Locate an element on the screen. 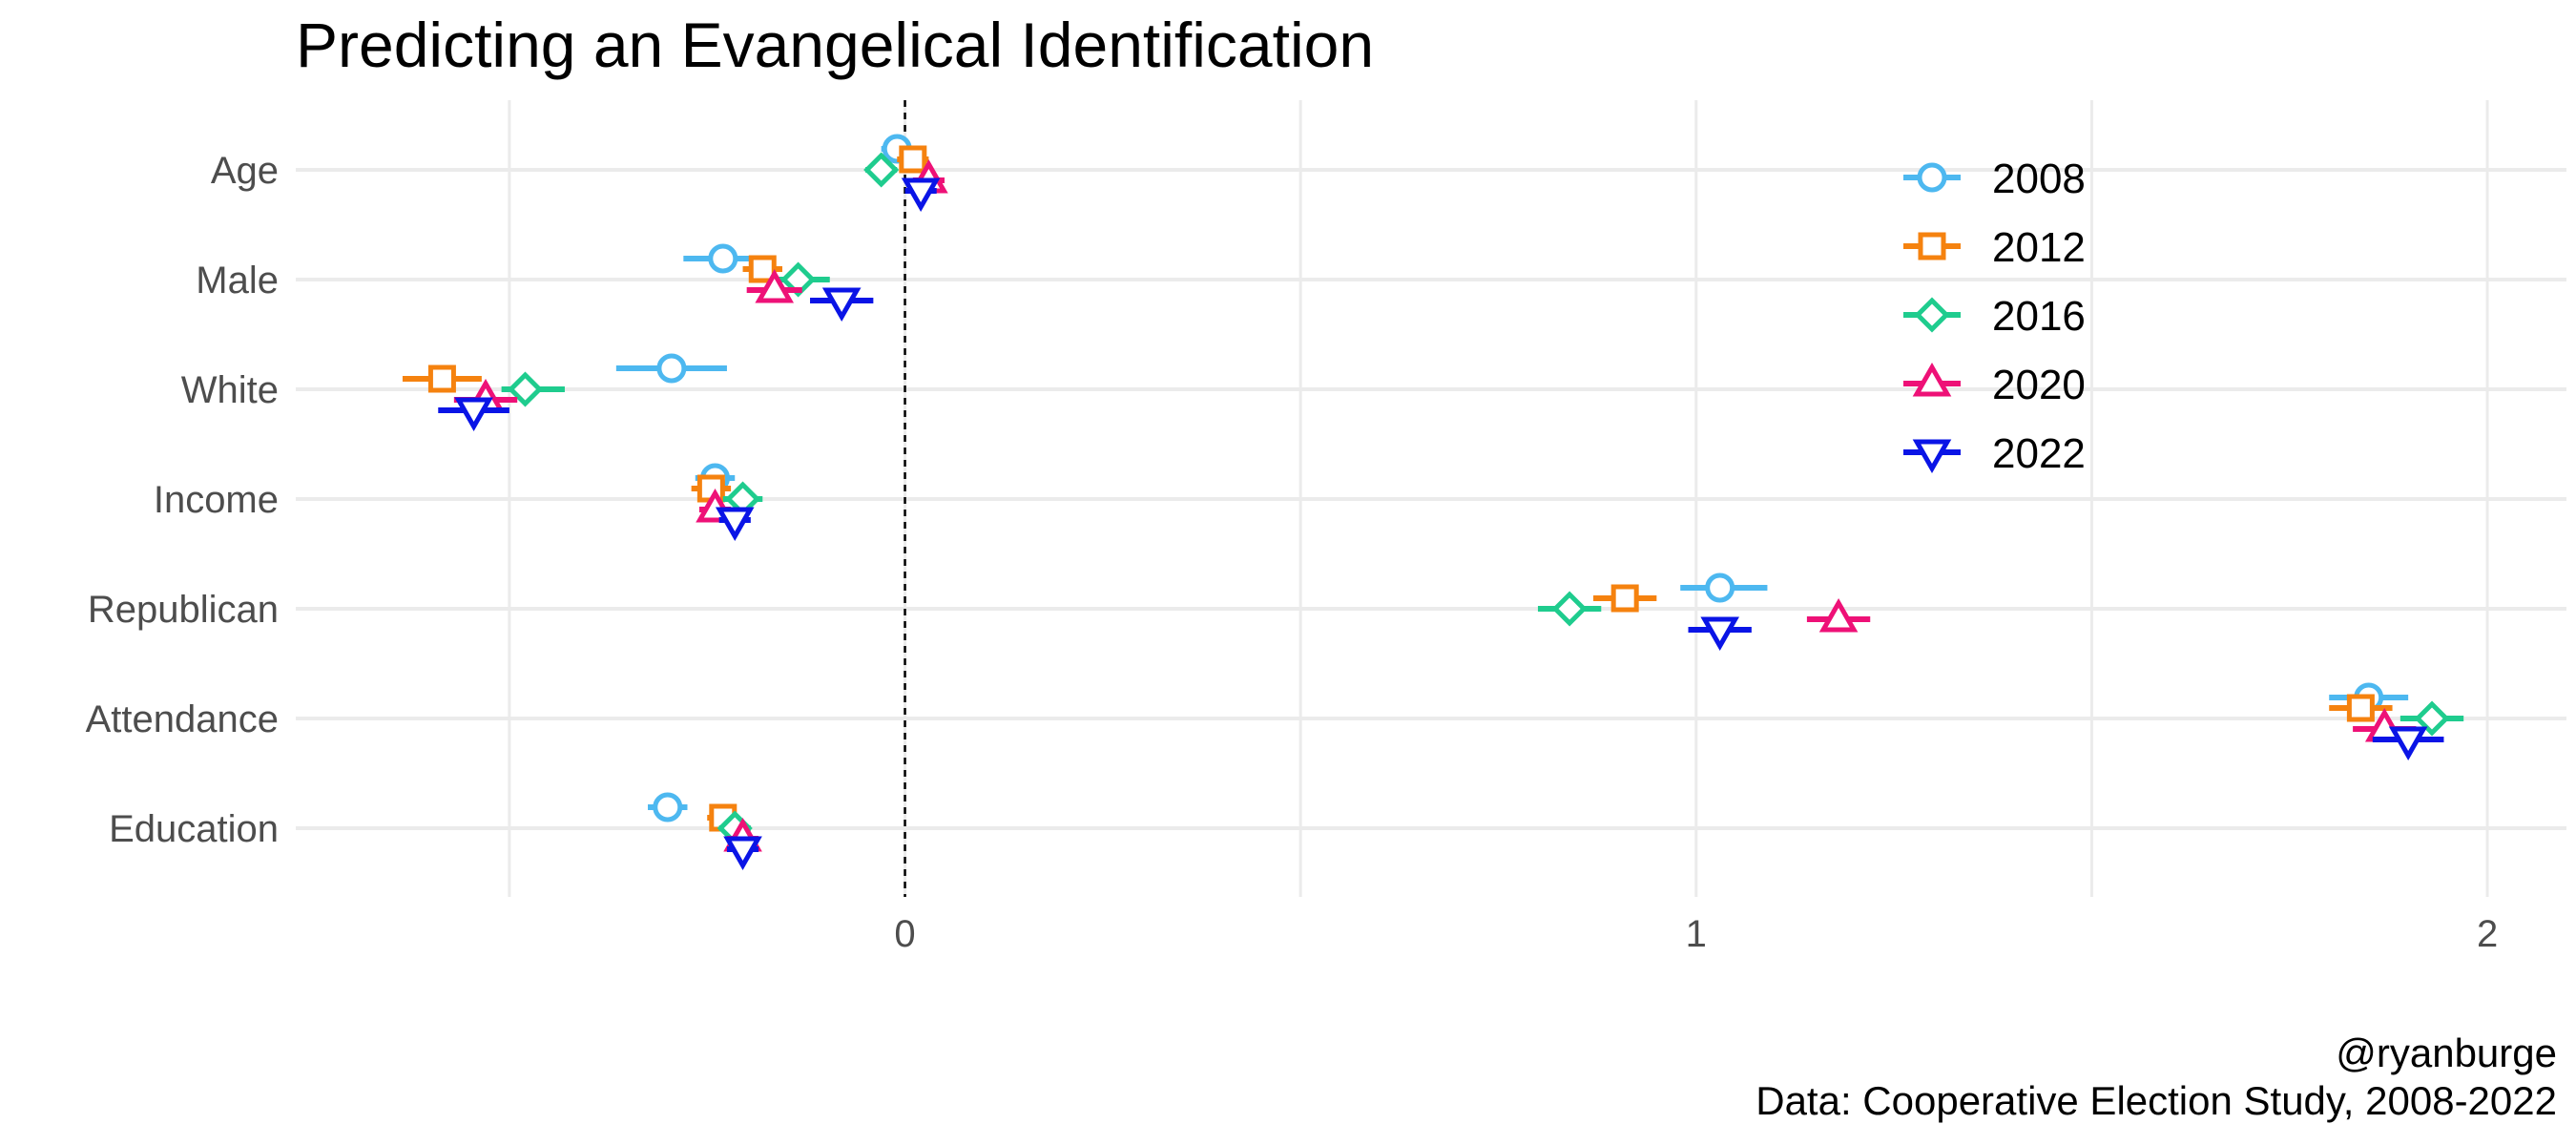 The height and width of the screenshot is (1145, 2576). point-2022-income is located at coordinates (735, 524).